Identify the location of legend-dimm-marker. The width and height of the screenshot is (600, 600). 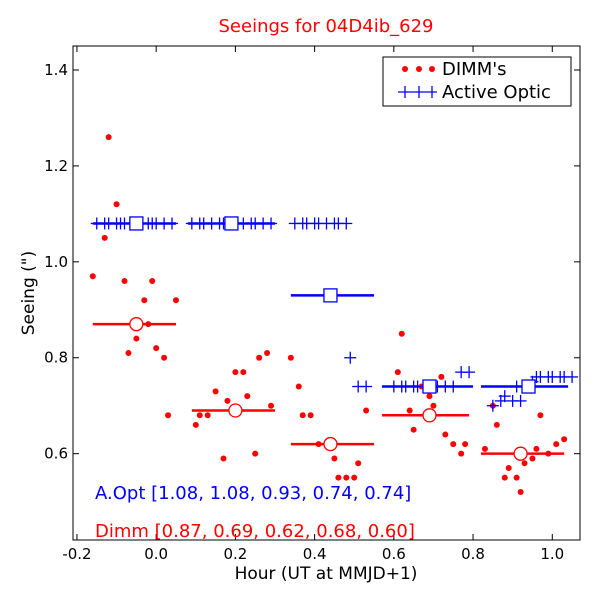
(418, 69).